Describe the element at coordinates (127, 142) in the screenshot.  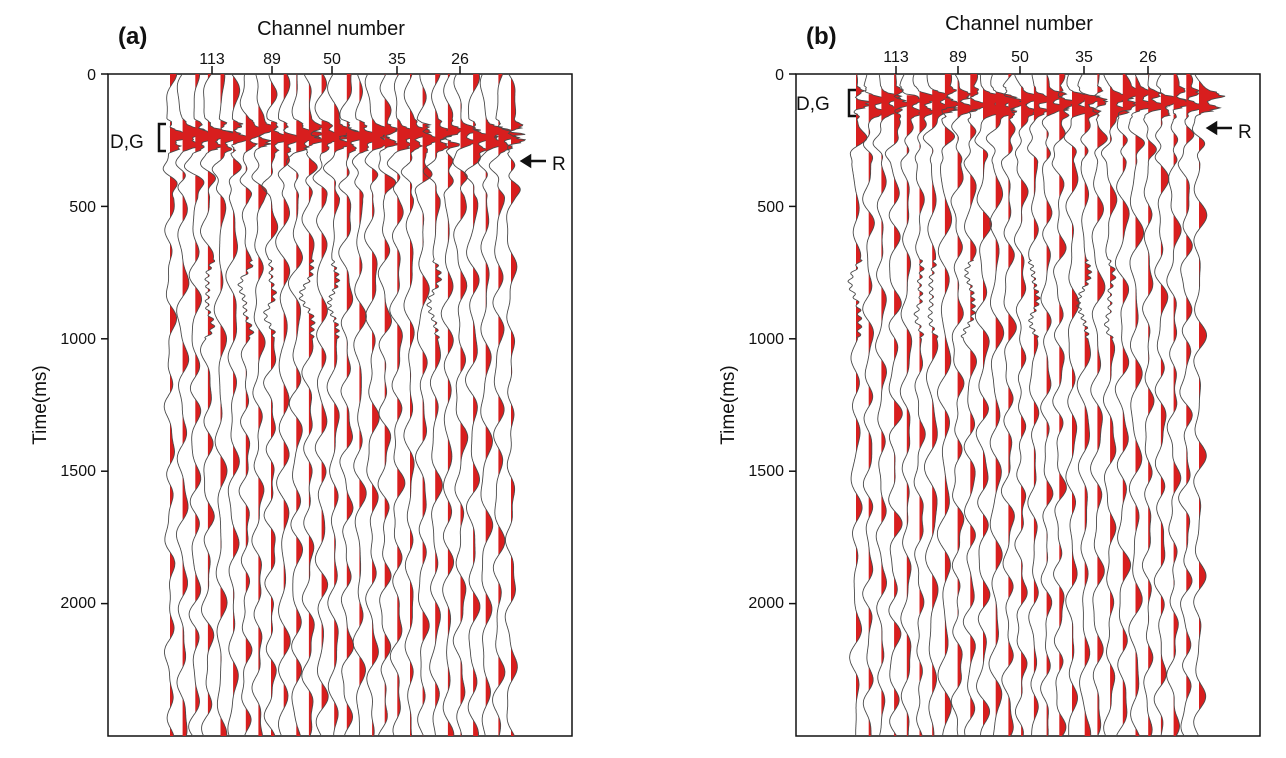
I see `dg-label: D,G` at that location.